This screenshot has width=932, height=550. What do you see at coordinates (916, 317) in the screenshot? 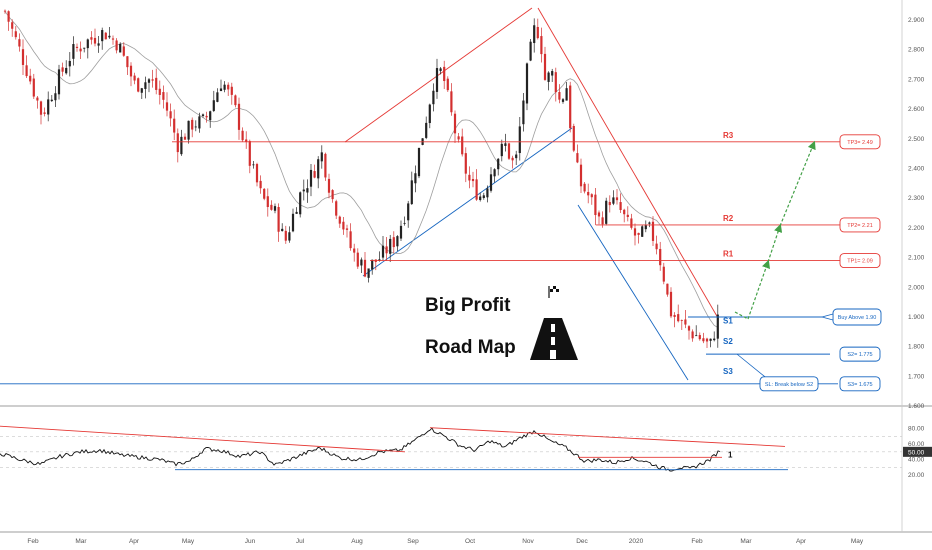
I see `price-tick-label: 1.900` at bounding box center [916, 317].